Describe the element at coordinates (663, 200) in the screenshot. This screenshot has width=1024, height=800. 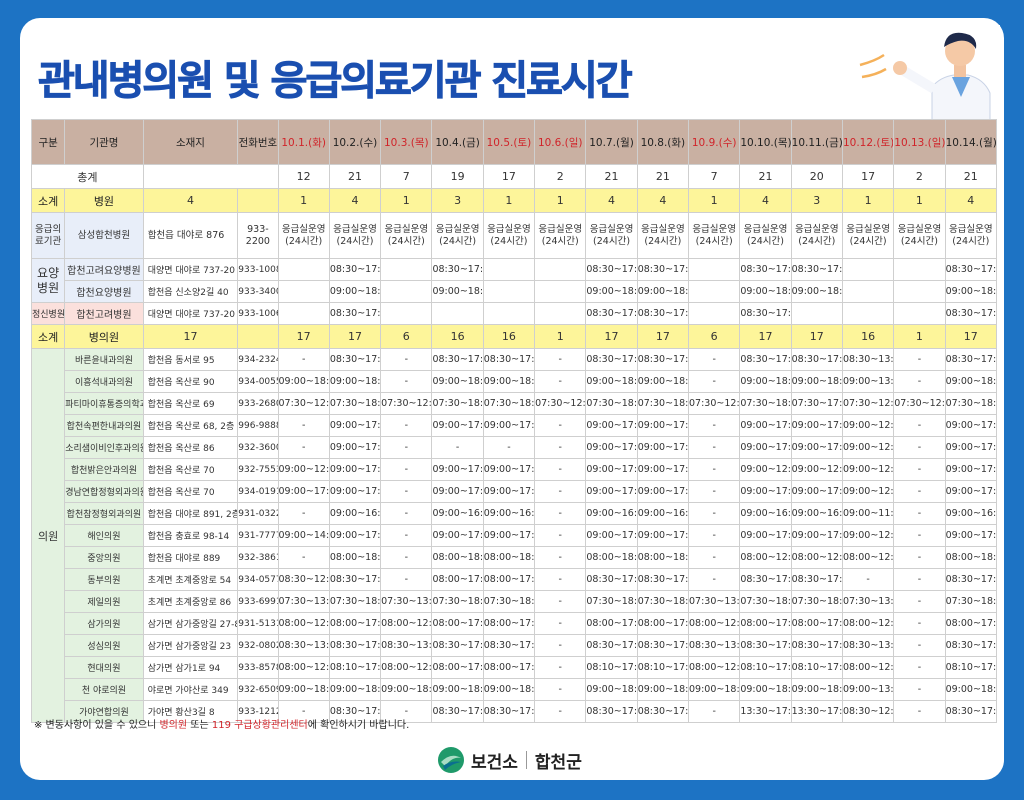
I see `date-cell: 4` at that location.